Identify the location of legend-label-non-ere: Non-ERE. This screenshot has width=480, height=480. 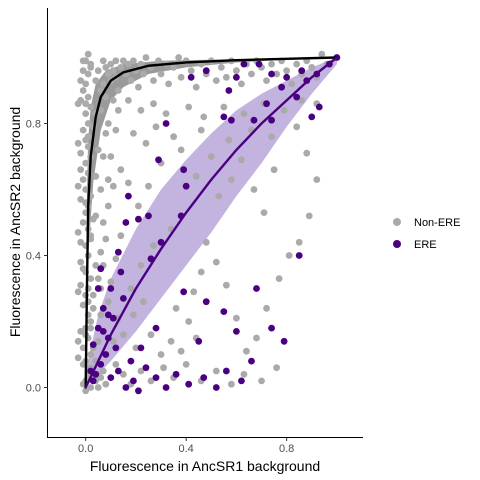
(437, 223).